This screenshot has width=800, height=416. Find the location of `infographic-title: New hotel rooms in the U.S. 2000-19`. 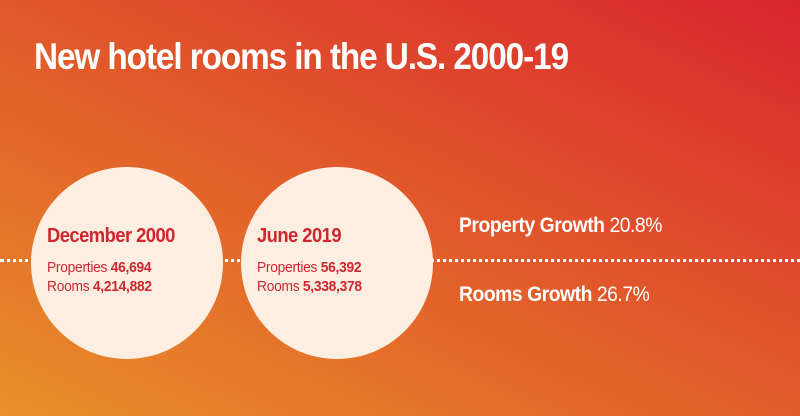

infographic-title: New hotel rooms in the U.S. 2000-19 is located at coordinates (301, 56).